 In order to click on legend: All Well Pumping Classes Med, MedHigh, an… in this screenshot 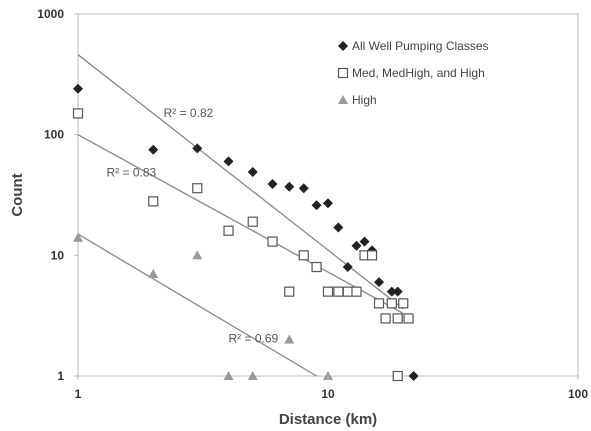, I will do `click(413, 73)`.